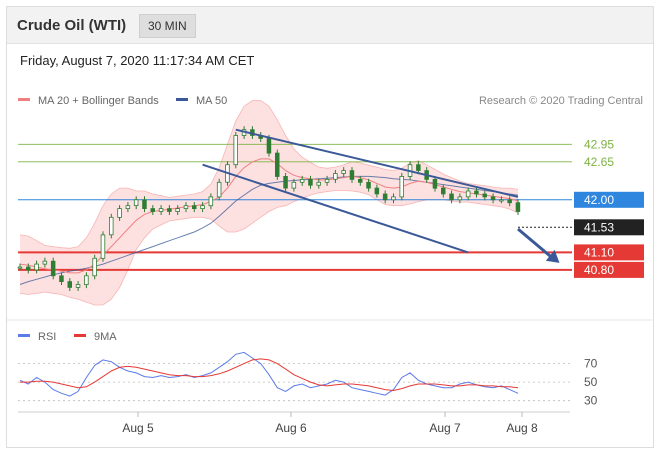 This screenshot has height=452, width=659. I want to click on legend-swatch-ma20, so click(24, 99).